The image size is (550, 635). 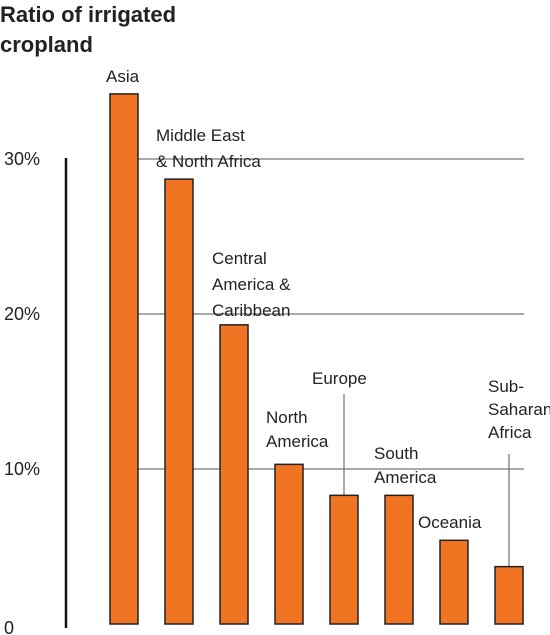 I want to click on category-label: South America, so click(x=405, y=465).